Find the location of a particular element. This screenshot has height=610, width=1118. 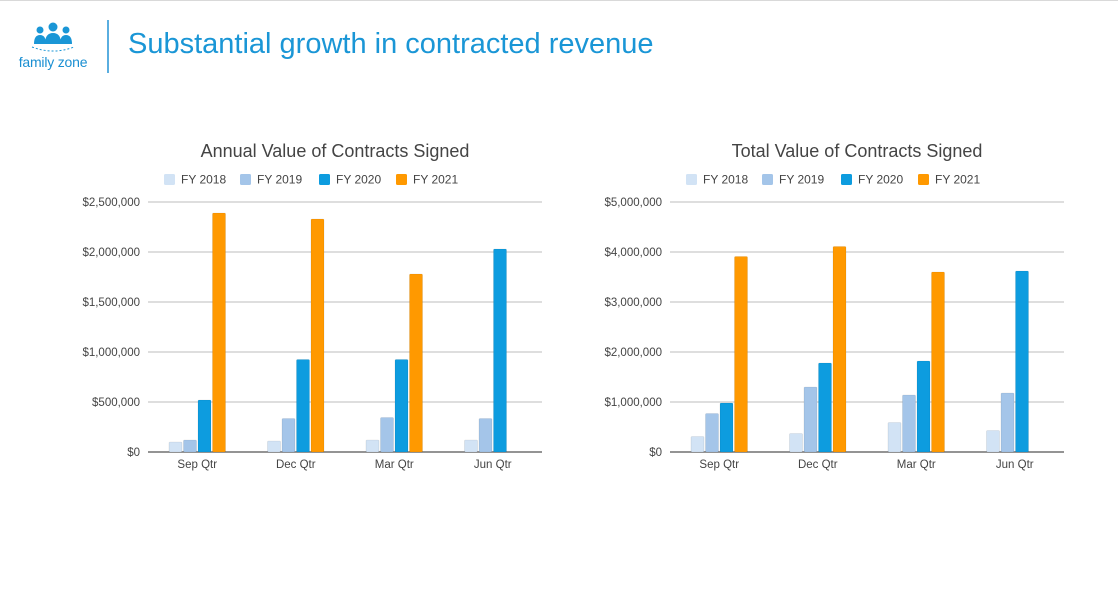

logo-text: family zone is located at coordinates (53, 62).